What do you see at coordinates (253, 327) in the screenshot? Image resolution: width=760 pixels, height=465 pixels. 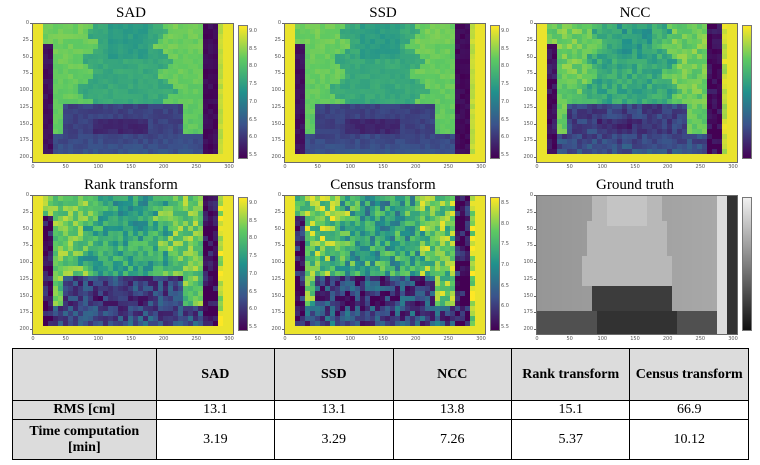 I see `colorbar-tick-label: 5.5` at bounding box center [253, 327].